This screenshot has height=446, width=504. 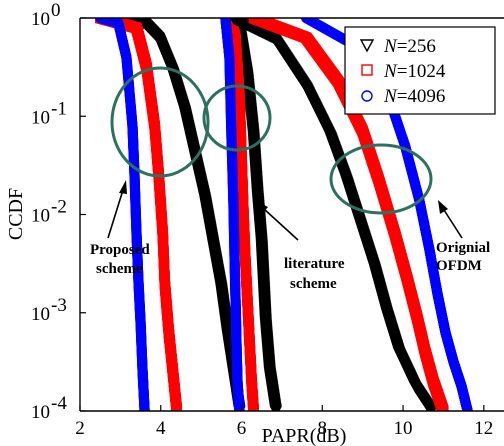 What do you see at coordinates (232, 214) in the screenshot?
I see `series-N4096-literature-scheme` at bounding box center [232, 214].